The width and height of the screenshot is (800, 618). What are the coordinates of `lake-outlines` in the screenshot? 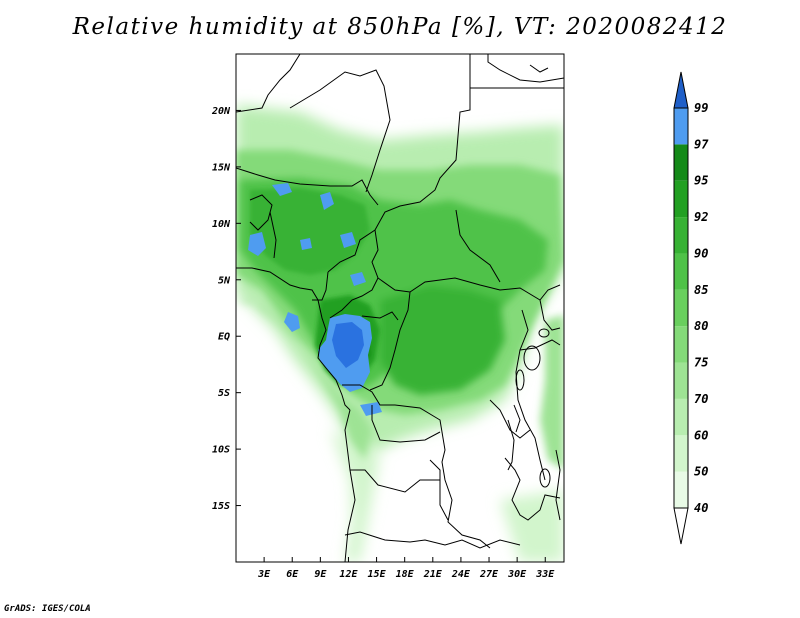 It's located at (529, 408).